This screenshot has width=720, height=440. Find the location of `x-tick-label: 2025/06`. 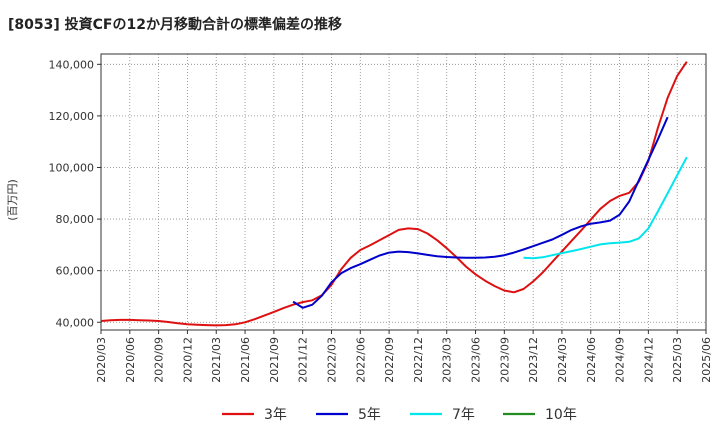

x-tick-label: 2025/06 is located at coordinates (706, 360).